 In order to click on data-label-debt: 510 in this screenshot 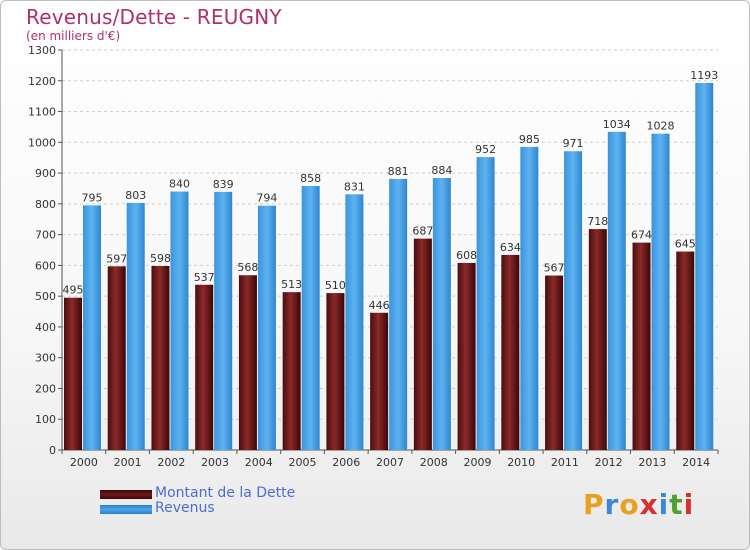, I will do `click(335, 285)`.